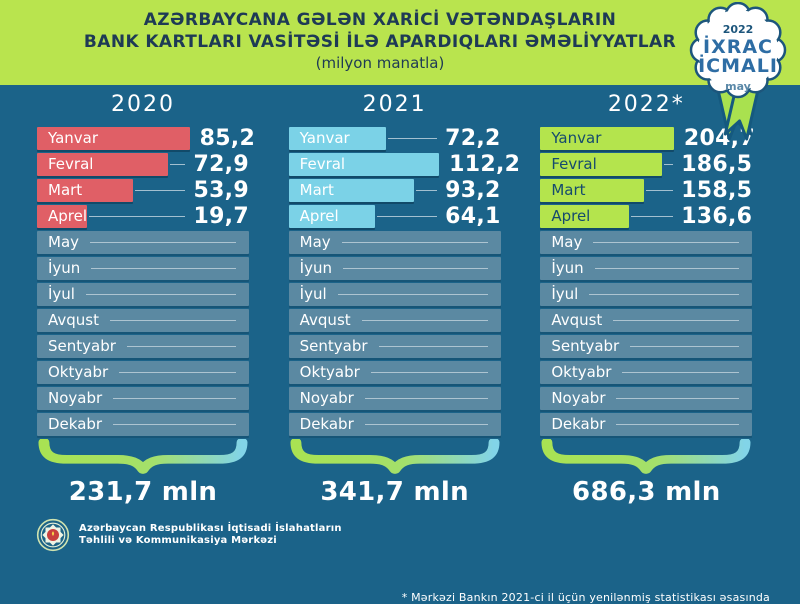 The width and height of the screenshot is (800, 604). What do you see at coordinates (221, 190) in the screenshot?
I see `value-label: 53,9` at bounding box center [221, 190].